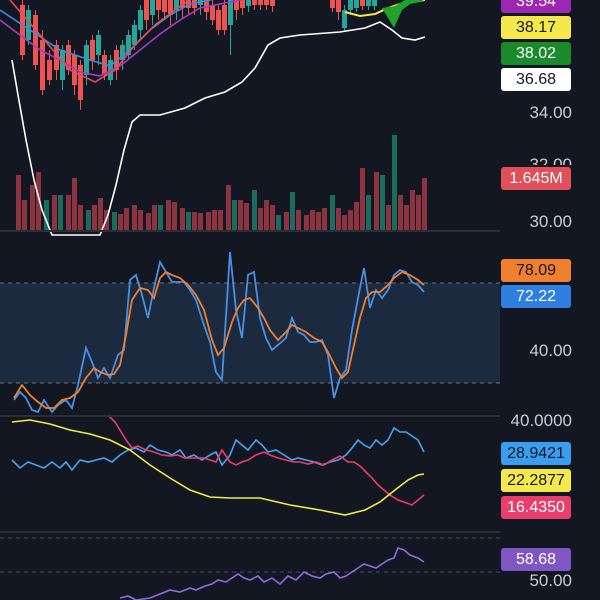 This screenshot has width=600, height=600. Describe the element at coordinates (250, 333) in the screenshot. I see `stochastic-band-fill` at that location.